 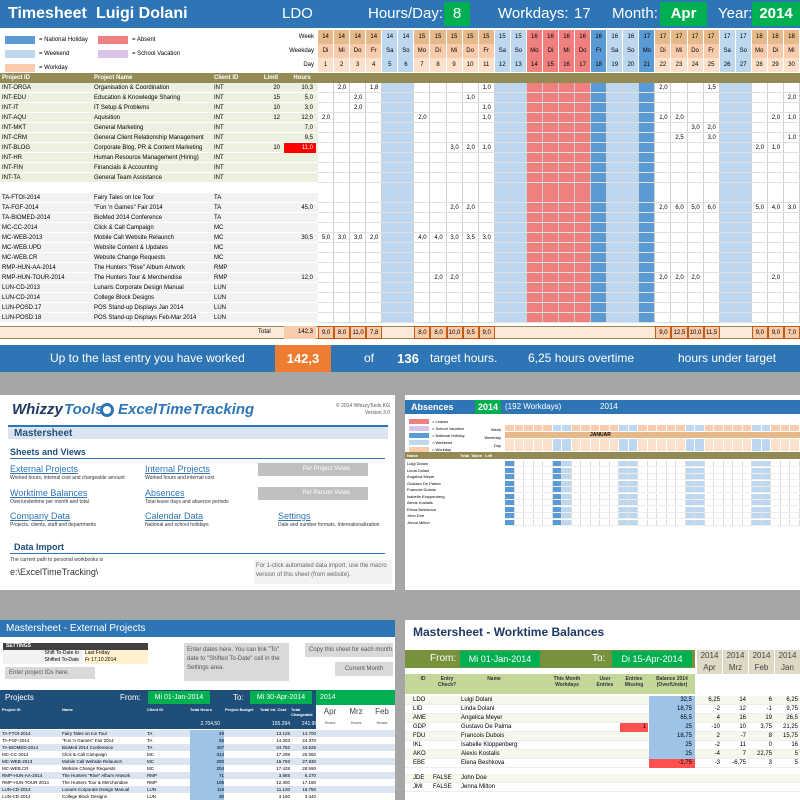 What do you see at coordinates (672, 700) in the screenshot?
I see `bal-balance: 32,5` at bounding box center [672, 700].